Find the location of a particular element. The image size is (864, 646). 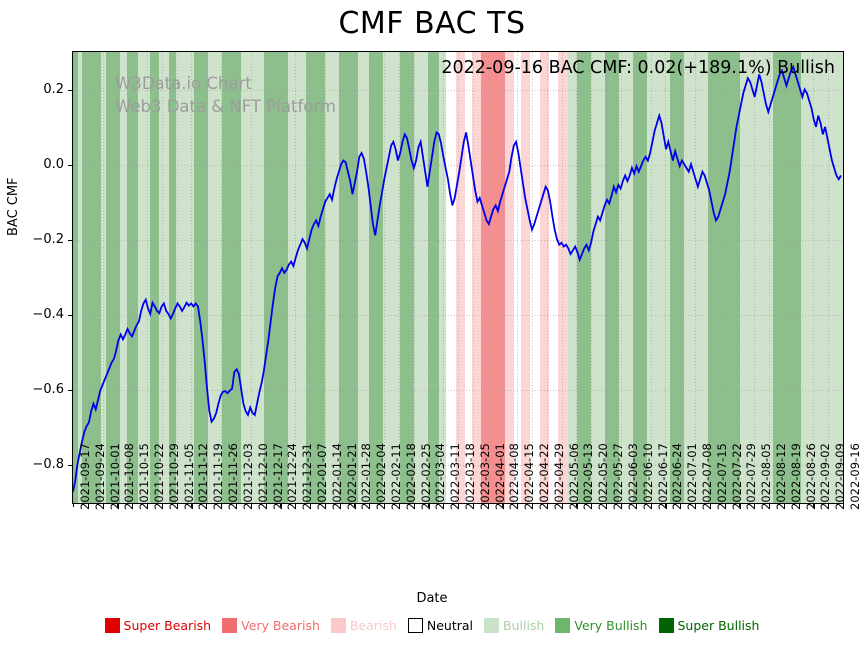

x-tick-label: 2022-05-06 is located at coordinates (573, 476).